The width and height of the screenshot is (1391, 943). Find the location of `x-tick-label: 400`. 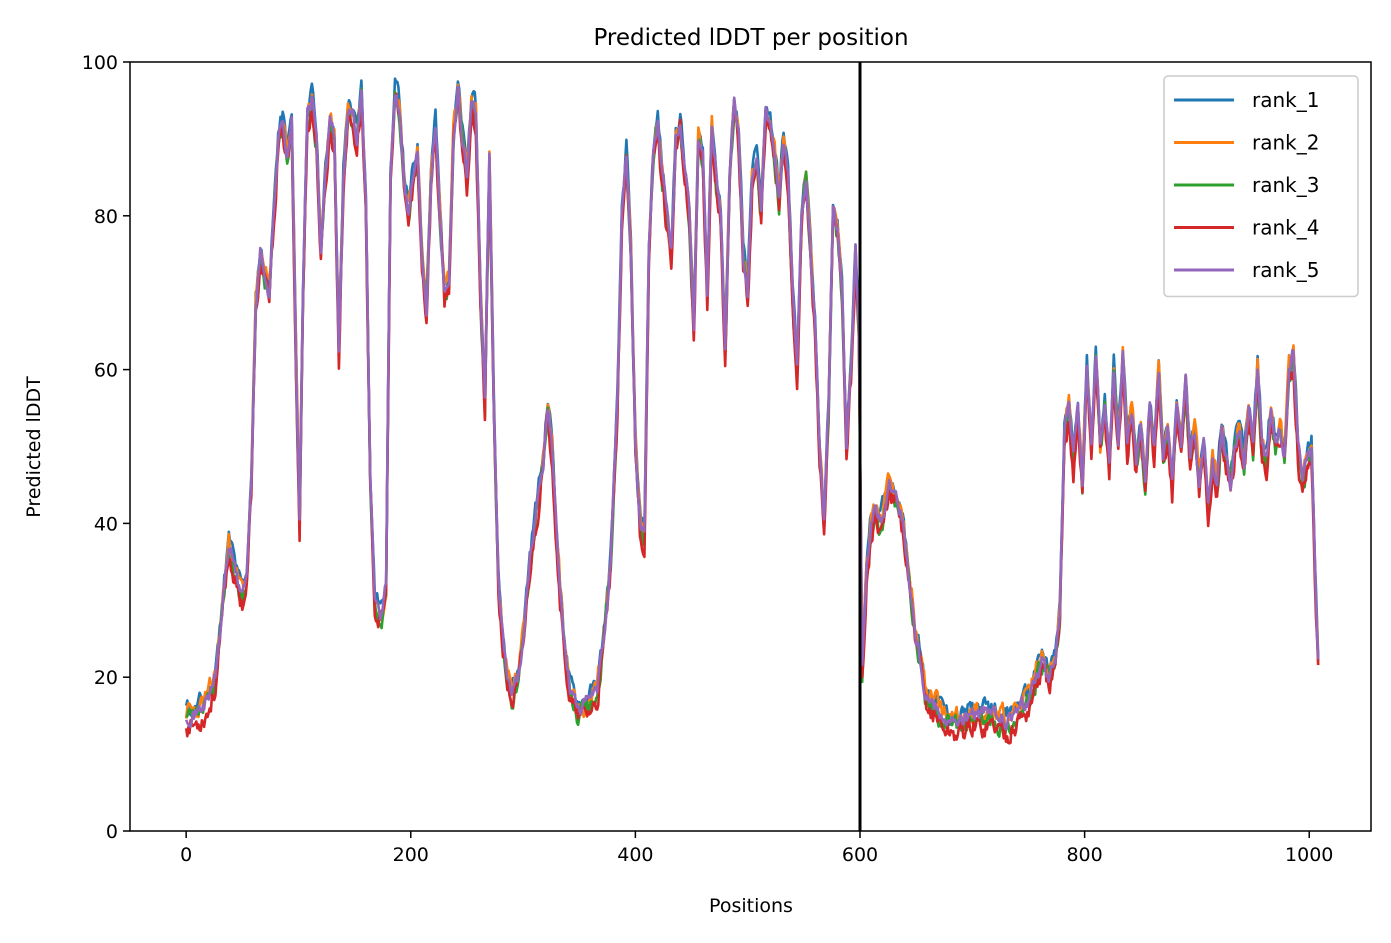

x-tick-label: 400 is located at coordinates (635, 855).